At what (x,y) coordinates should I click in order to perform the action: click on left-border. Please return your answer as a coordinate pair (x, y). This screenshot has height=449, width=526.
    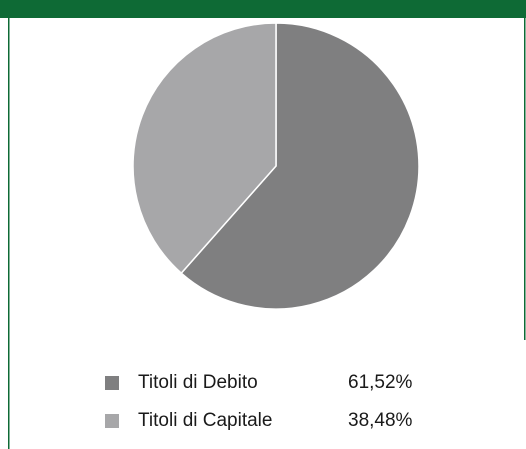
    Looking at the image, I should click on (9, 233).